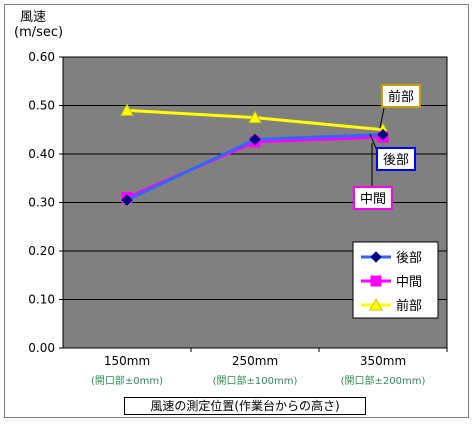  I want to click on legend-label: 中間, so click(409, 282).